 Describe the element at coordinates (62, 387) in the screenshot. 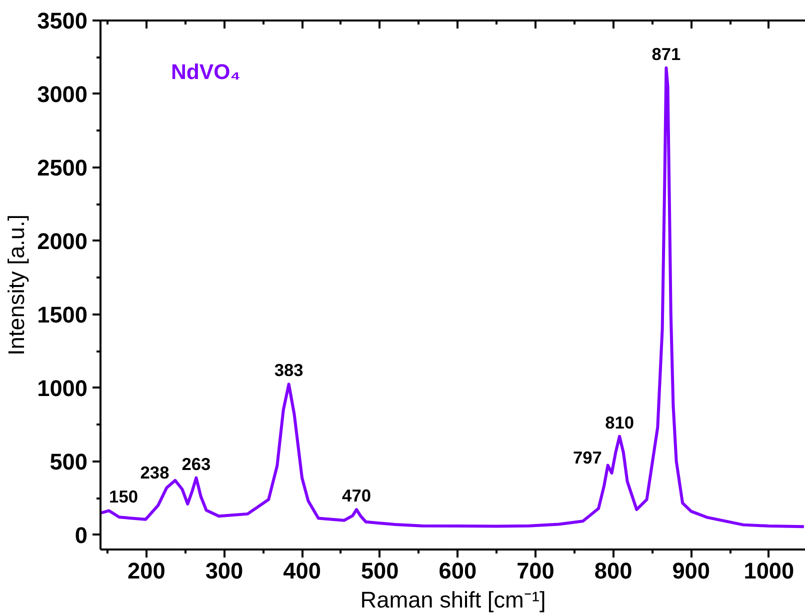

I see `y-tick-label: 1000` at that location.